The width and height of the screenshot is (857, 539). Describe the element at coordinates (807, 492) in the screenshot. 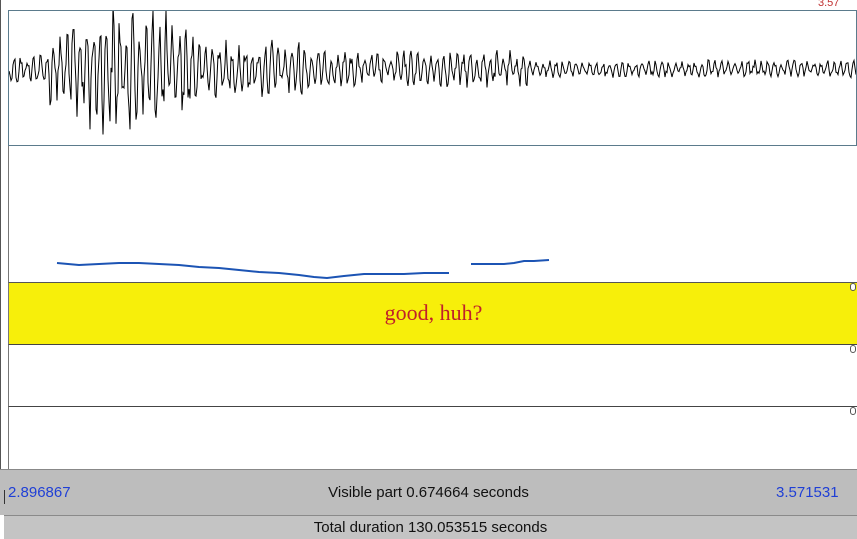

I see `visible-end-time: 3.571531` at that location.